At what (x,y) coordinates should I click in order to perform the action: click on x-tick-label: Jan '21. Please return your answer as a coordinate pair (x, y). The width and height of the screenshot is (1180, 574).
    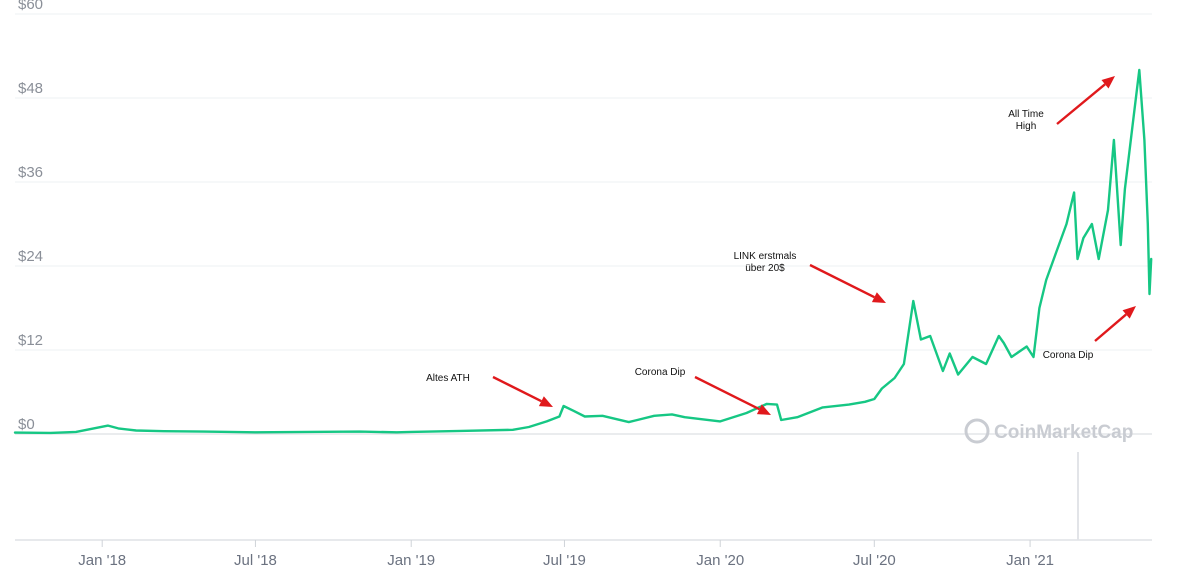
    Looking at the image, I should click on (1030, 560).